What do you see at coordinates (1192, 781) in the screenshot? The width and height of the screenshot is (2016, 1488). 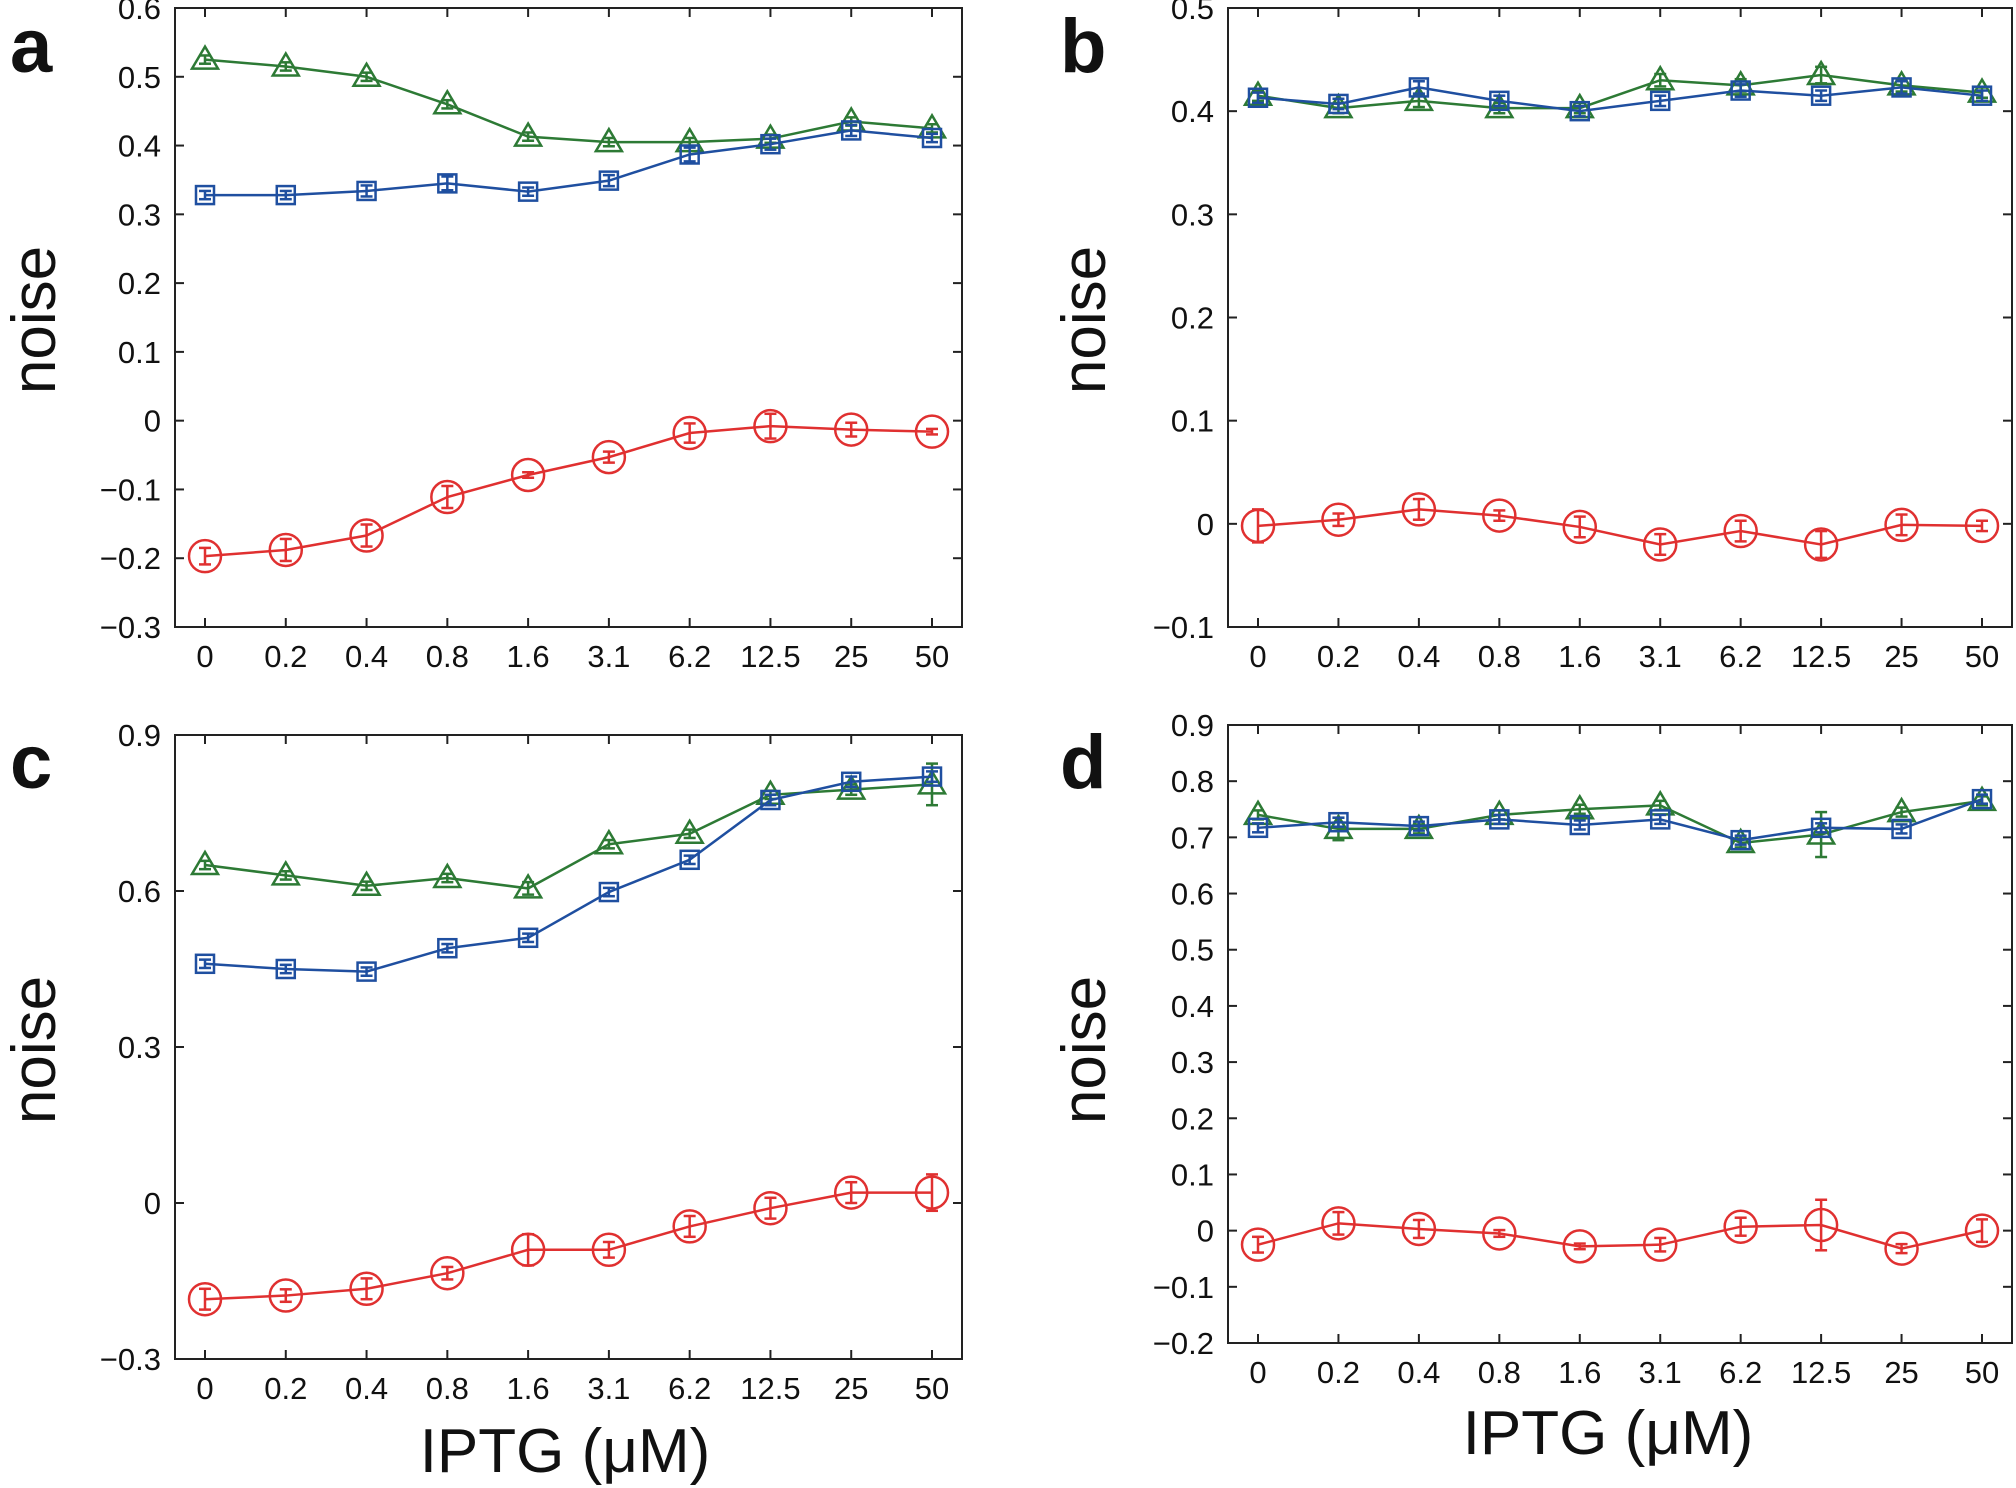 I see `y-tick-label: 0.8` at bounding box center [1192, 781].